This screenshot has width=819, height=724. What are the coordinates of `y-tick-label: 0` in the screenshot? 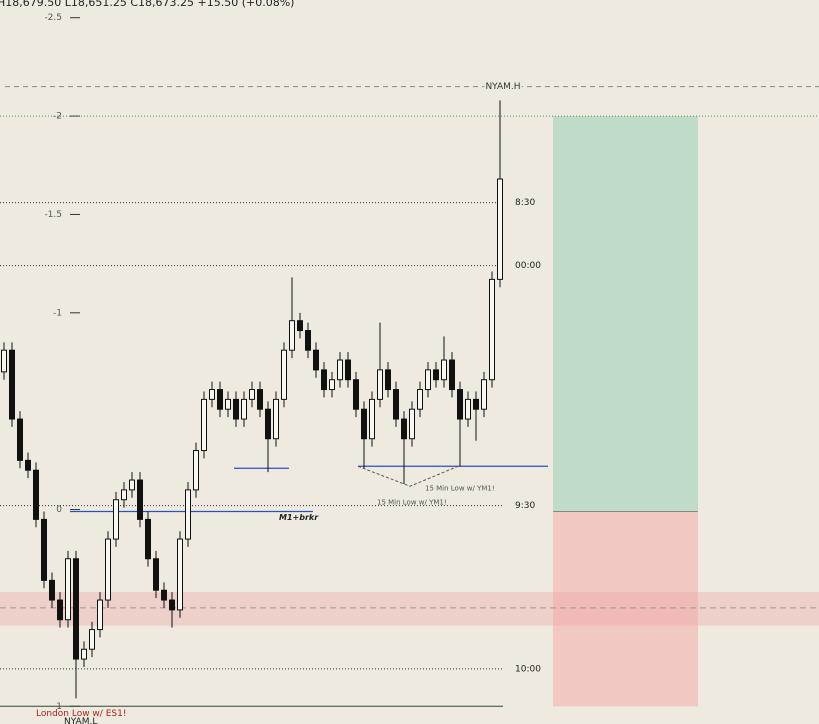 It's located at (59, 510).